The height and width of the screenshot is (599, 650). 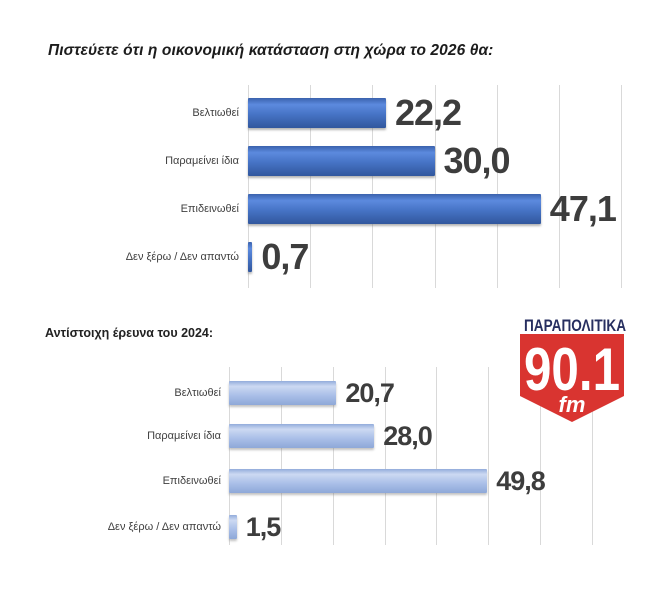 What do you see at coordinates (370, 393) in the screenshot?
I see `value-label: 20,7` at bounding box center [370, 393].